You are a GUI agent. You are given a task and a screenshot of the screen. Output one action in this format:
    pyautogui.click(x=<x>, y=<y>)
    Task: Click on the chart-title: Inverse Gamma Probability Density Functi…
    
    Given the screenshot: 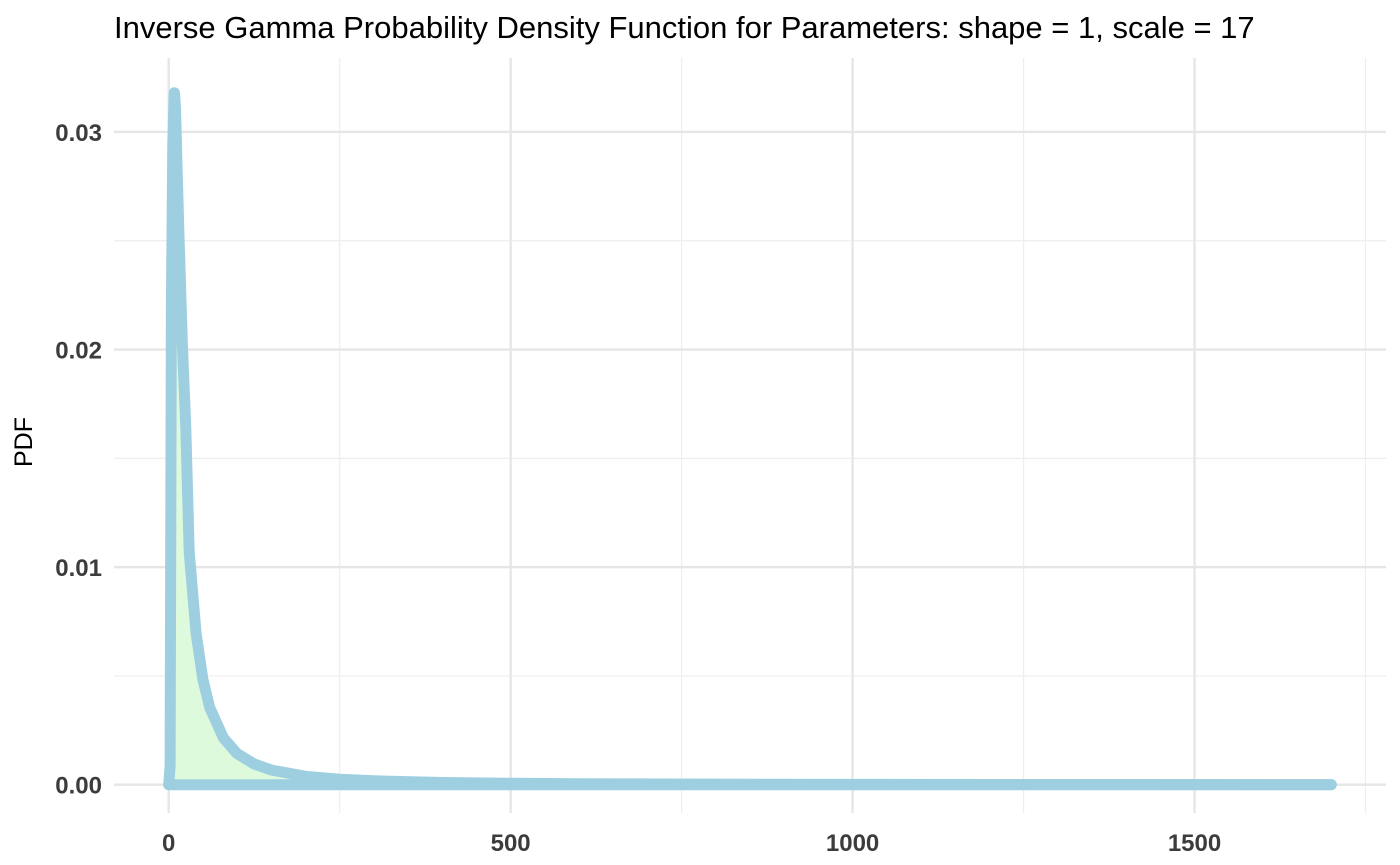 What is the action you would take?
    pyautogui.click(x=684, y=27)
    